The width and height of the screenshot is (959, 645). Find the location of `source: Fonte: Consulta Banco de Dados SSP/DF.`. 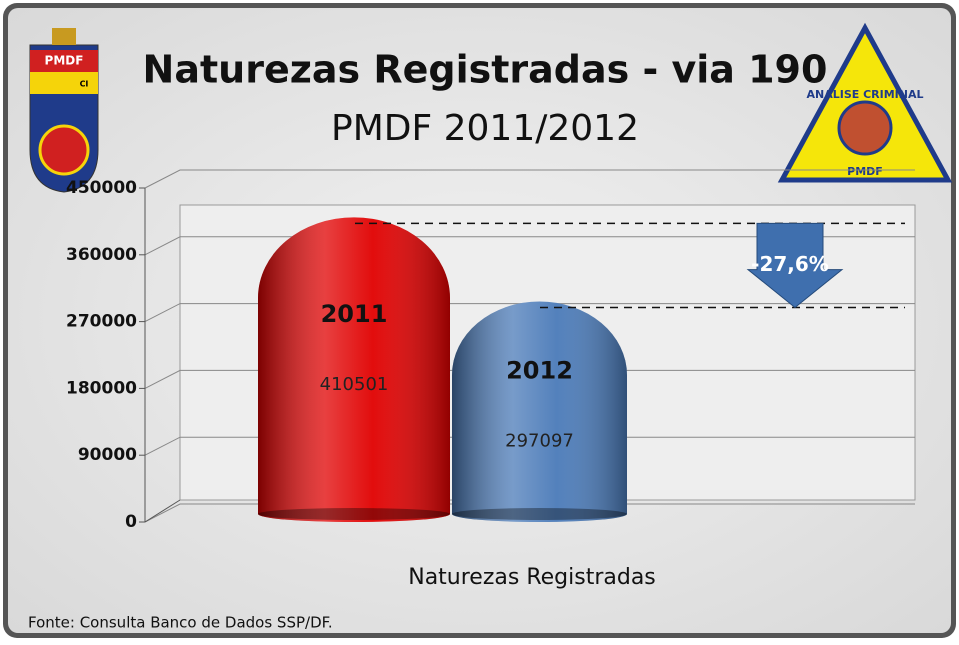

source: Fonte: Consulta Banco de Dados SSP/DF. is located at coordinates (180, 623).